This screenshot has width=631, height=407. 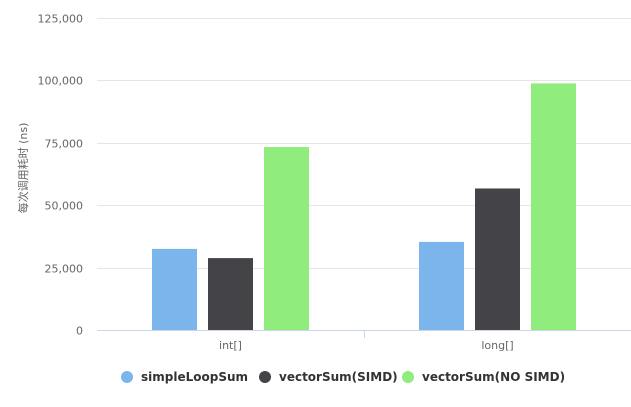 What do you see at coordinates (553, 206) in the screenshot?
I see `bar-vectorSum(NO SIMD)-long[]` at bounding box center [553, 206].